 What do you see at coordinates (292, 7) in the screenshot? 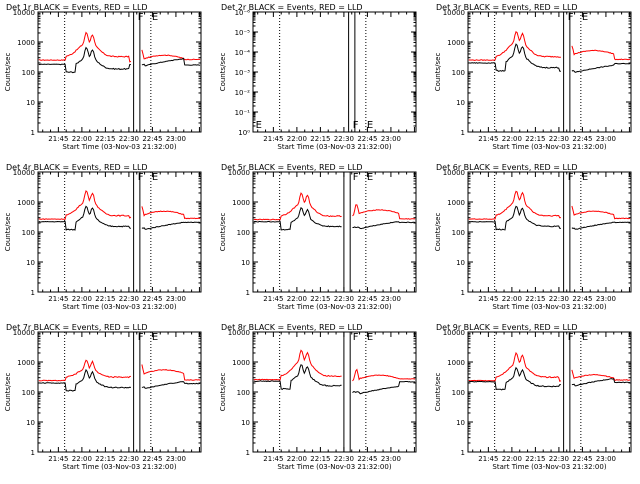
I see `plot-title: Det 2r BLACK = Events, RED = LLD` at bounding box center [292, 7].